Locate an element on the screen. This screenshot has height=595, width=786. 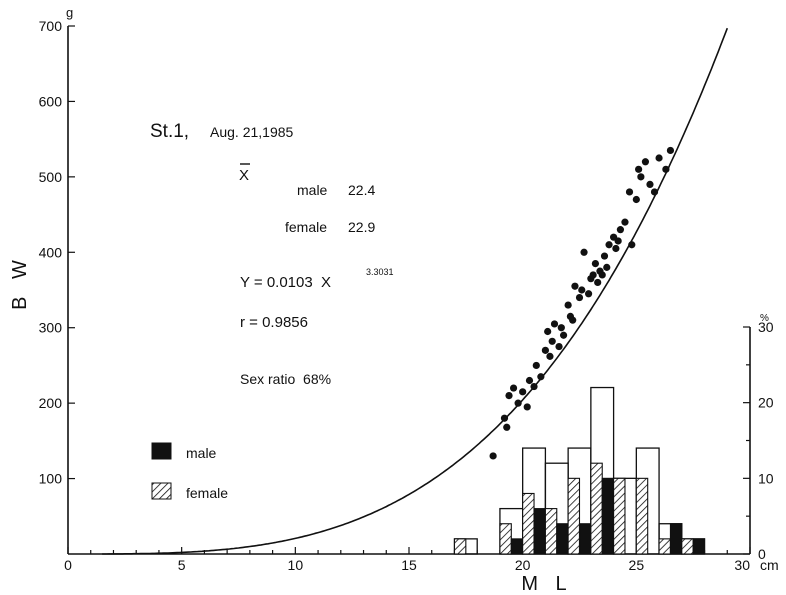
mean-symbol: X is located at coordinates (244, 175).